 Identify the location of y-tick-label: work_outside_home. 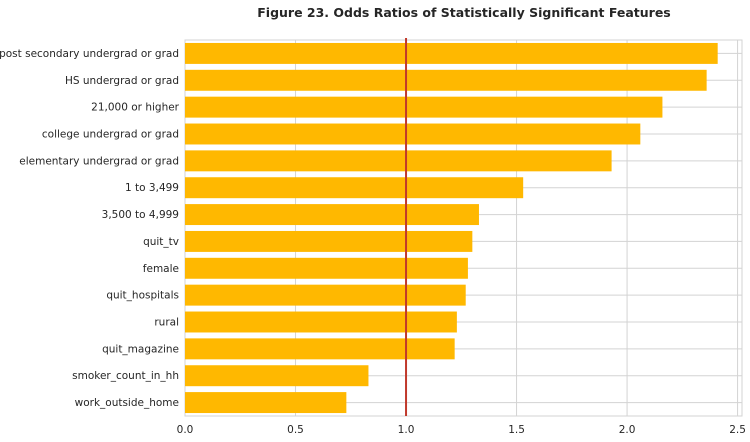
(127, 403).